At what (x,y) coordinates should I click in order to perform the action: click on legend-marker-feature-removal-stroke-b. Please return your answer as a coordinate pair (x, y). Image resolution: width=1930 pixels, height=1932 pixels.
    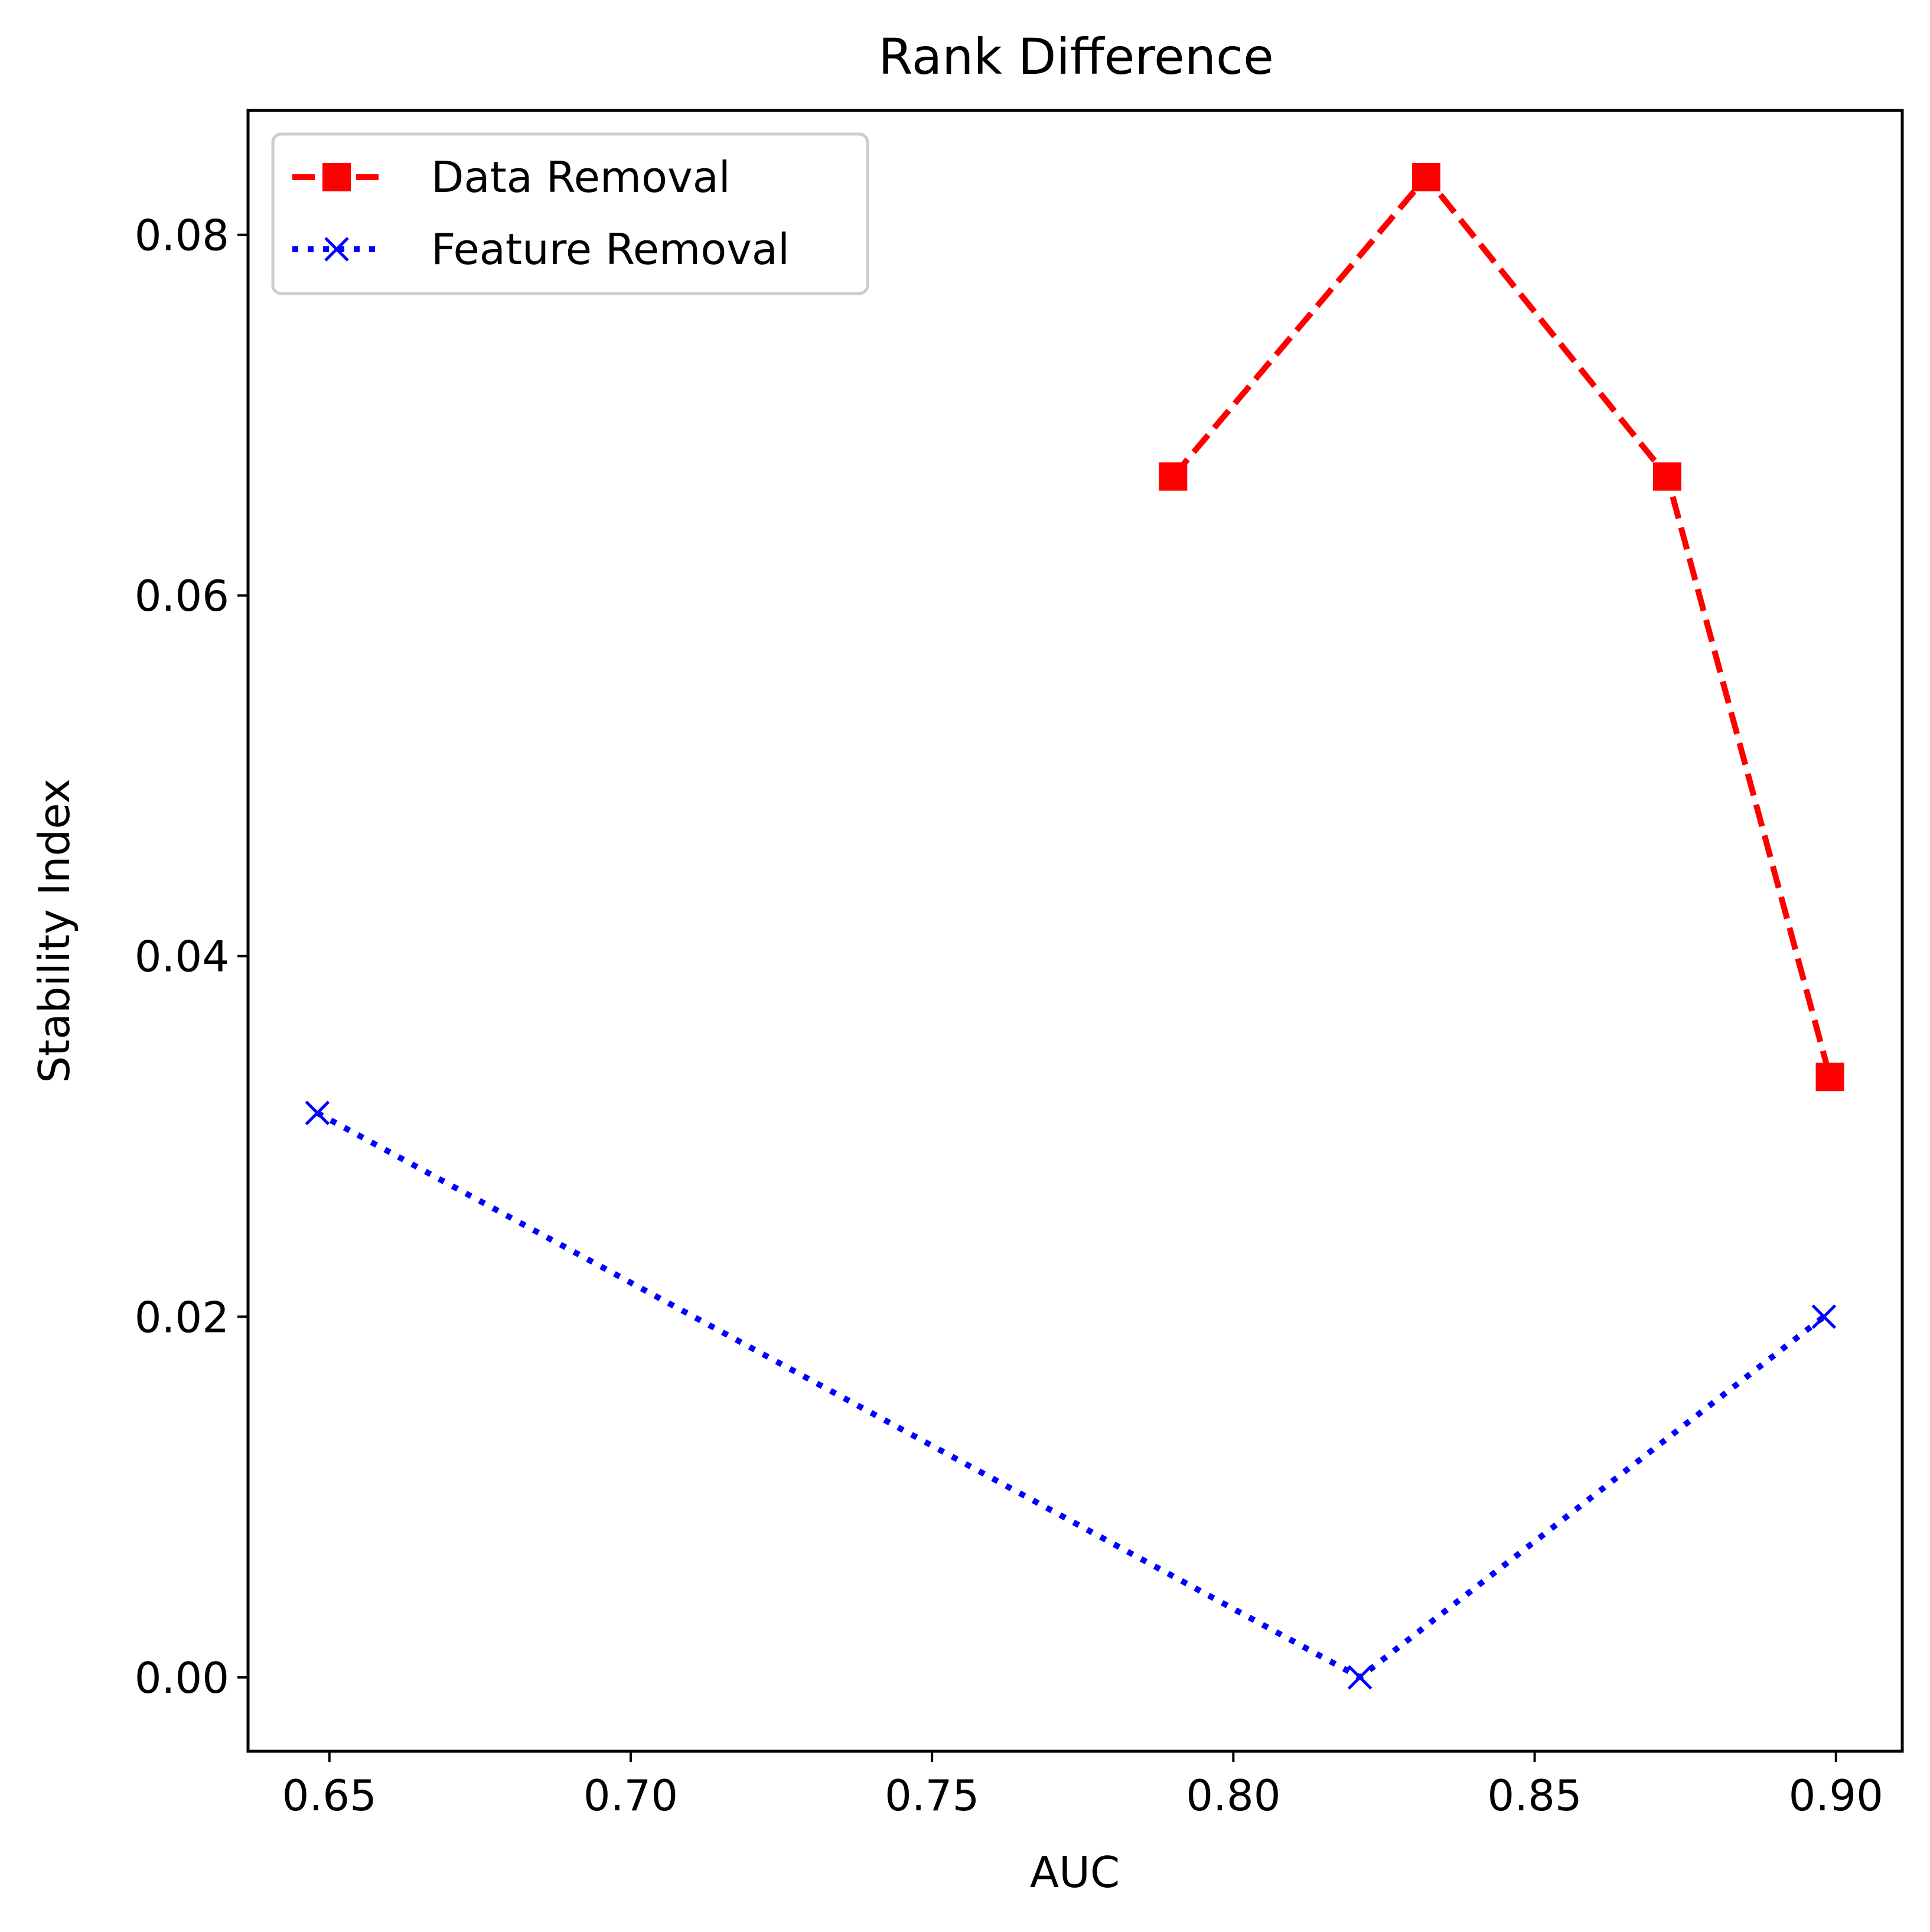
    Looking at the image, I should click on (336, 250).